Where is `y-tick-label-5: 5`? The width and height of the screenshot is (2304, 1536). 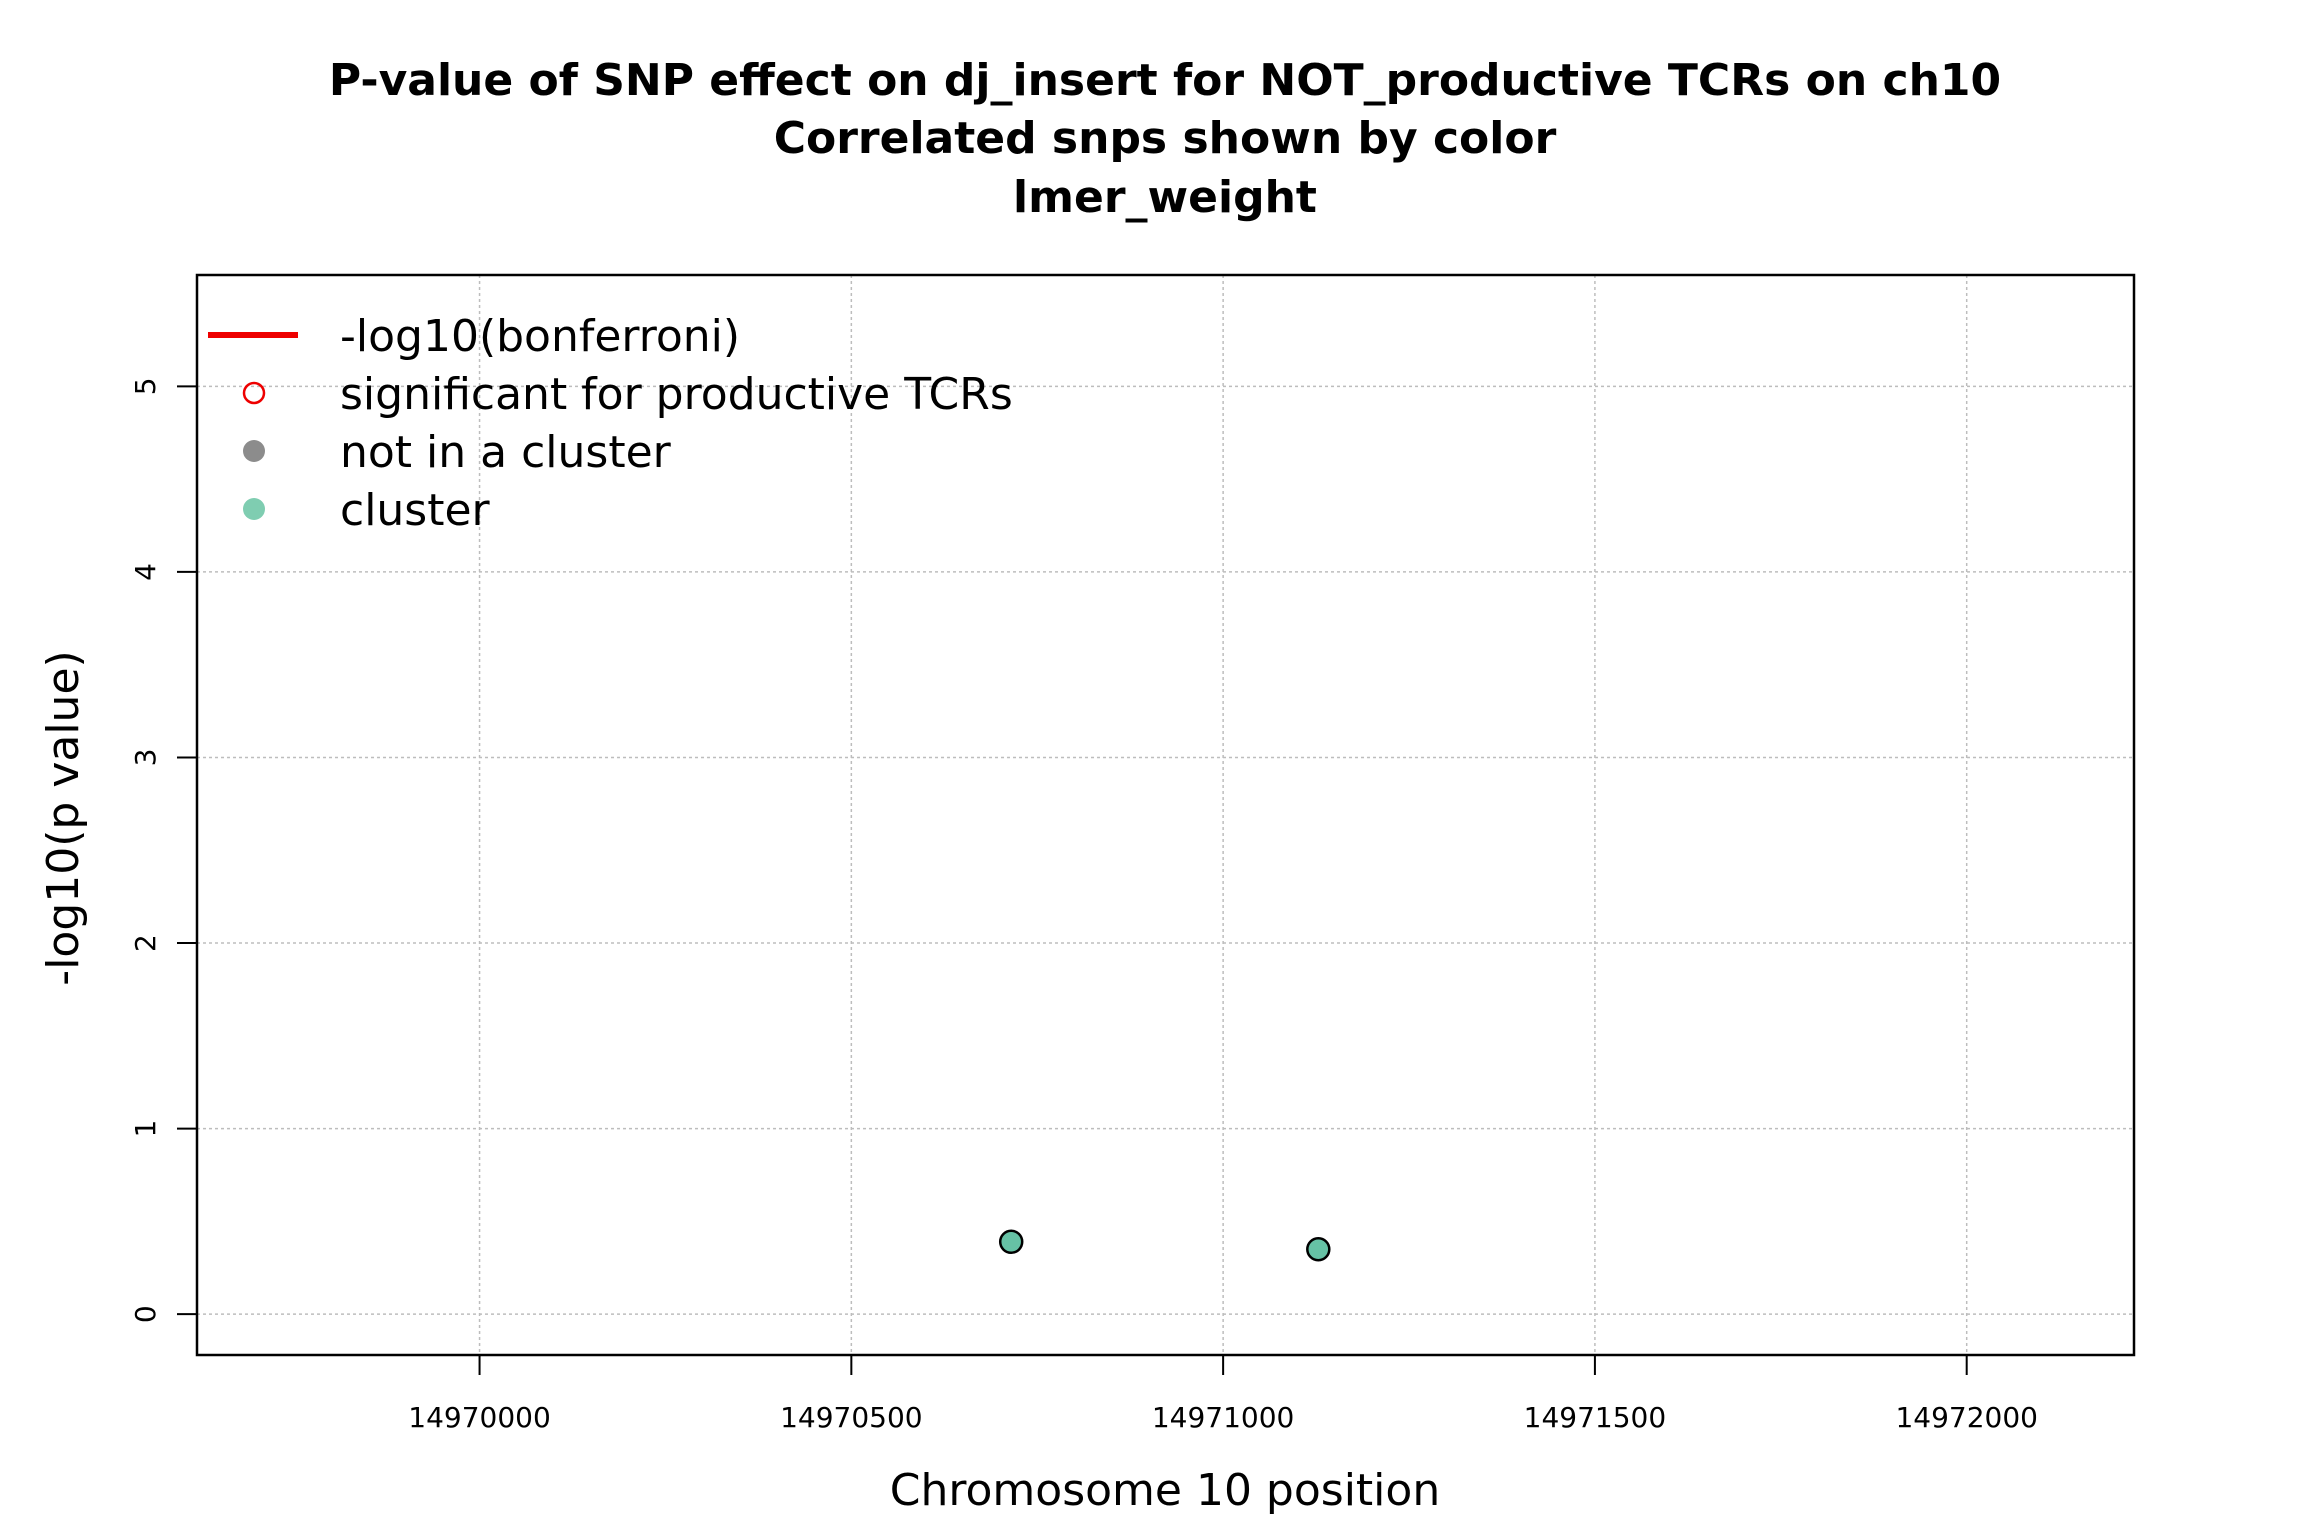 y-tick-label-5: 5 is located at coordinates (145, 386).